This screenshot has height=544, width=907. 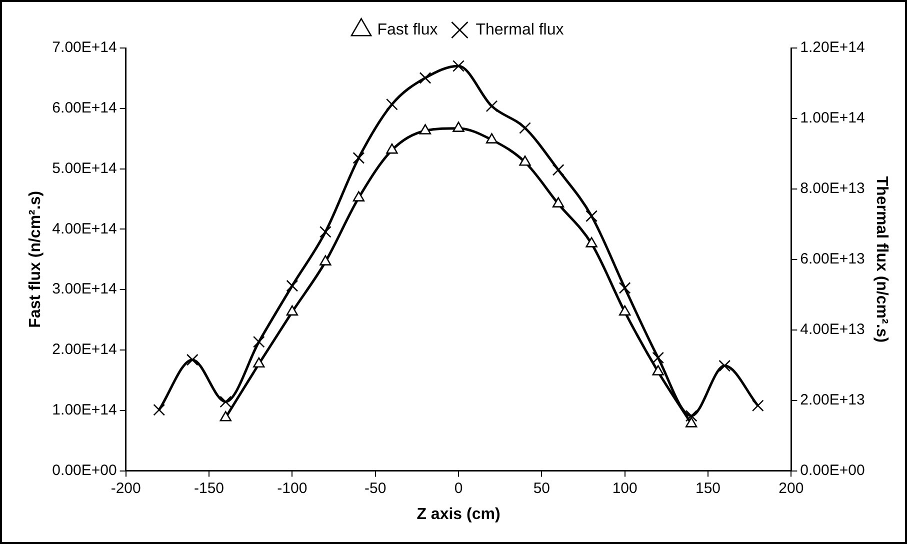 What do you see at coordinates (84, 349) in the screenshot?
I see `y-tick-label: 2.00E+14` at bounding box center [84, 349].